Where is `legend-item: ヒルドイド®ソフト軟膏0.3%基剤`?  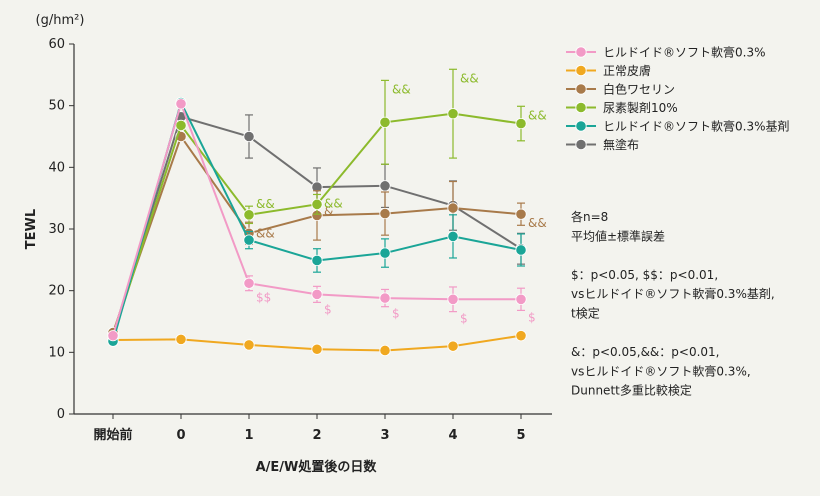
legend-item: ヒルドイド®ソフト軟膏0.3%基剤 is located at coordinates (678, 126).